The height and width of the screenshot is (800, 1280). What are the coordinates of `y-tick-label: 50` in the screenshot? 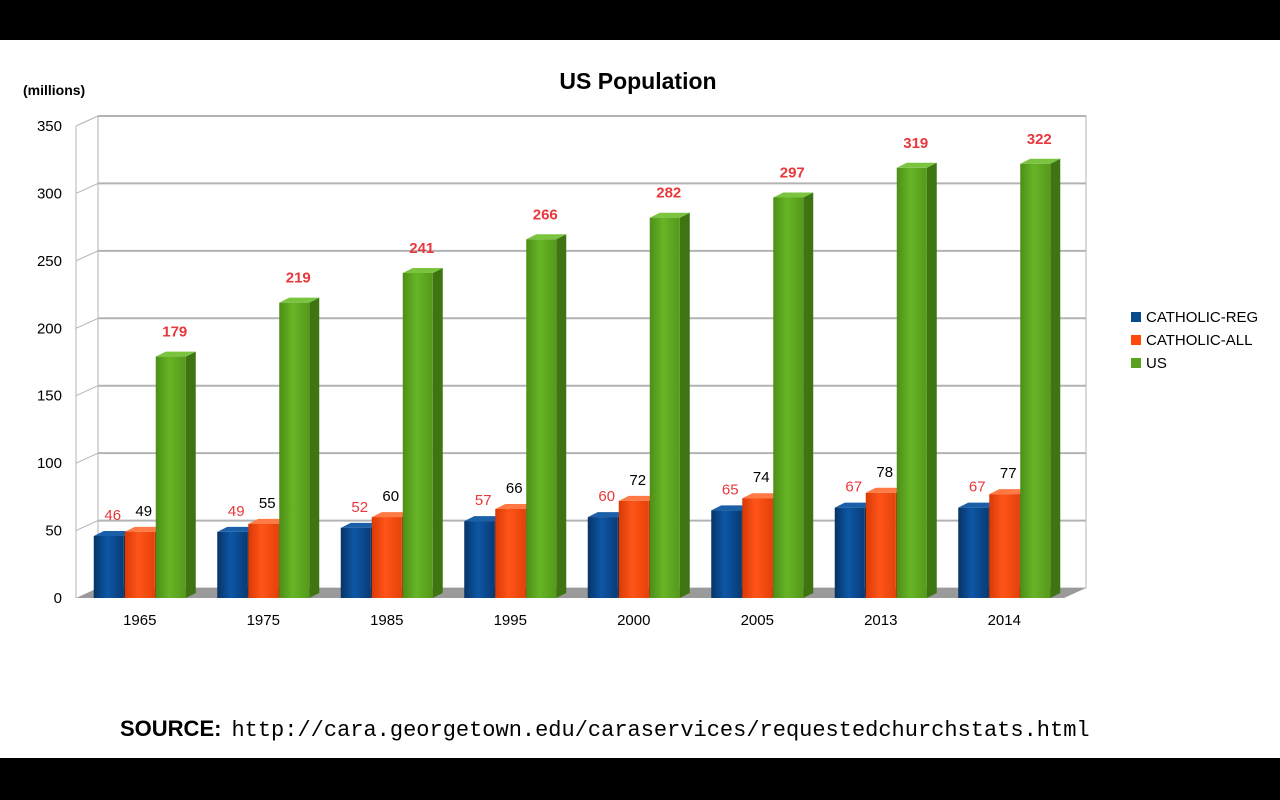 It's located at (53, 531).